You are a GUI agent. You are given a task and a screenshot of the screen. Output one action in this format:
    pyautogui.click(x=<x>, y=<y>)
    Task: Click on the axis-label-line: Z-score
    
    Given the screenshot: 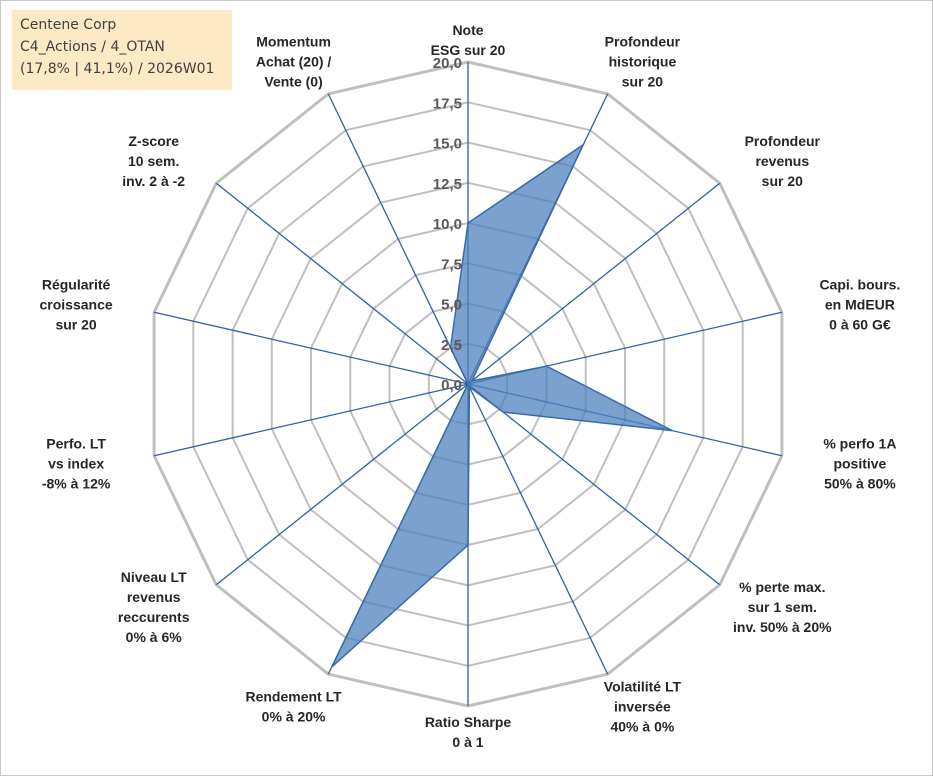 What is the action you would take?
    pyautogui.click(x=153, y=141)
    